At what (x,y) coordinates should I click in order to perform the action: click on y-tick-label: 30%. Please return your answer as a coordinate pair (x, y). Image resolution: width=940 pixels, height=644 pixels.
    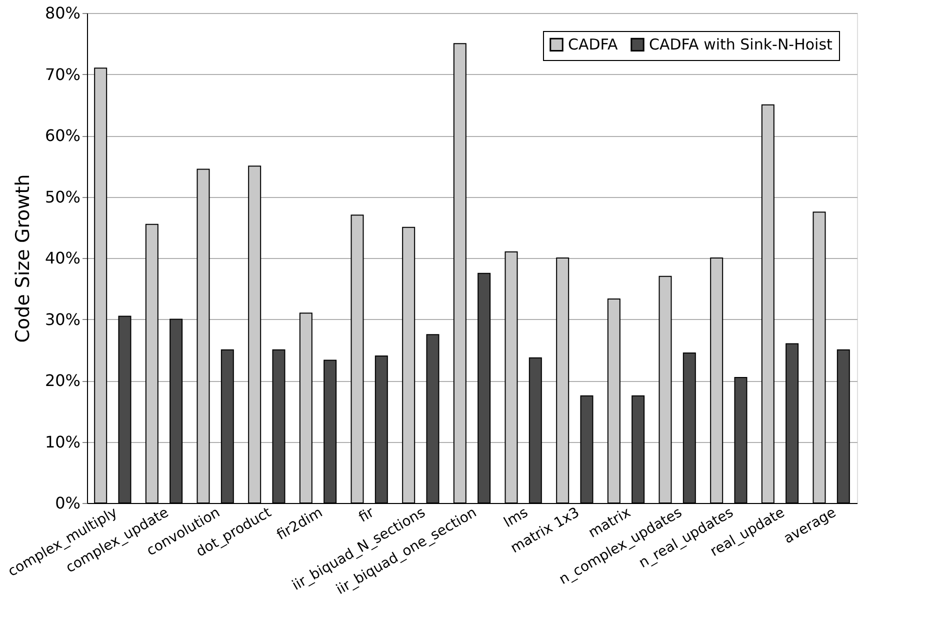
    Looking at the image, I should click on (62, 319).